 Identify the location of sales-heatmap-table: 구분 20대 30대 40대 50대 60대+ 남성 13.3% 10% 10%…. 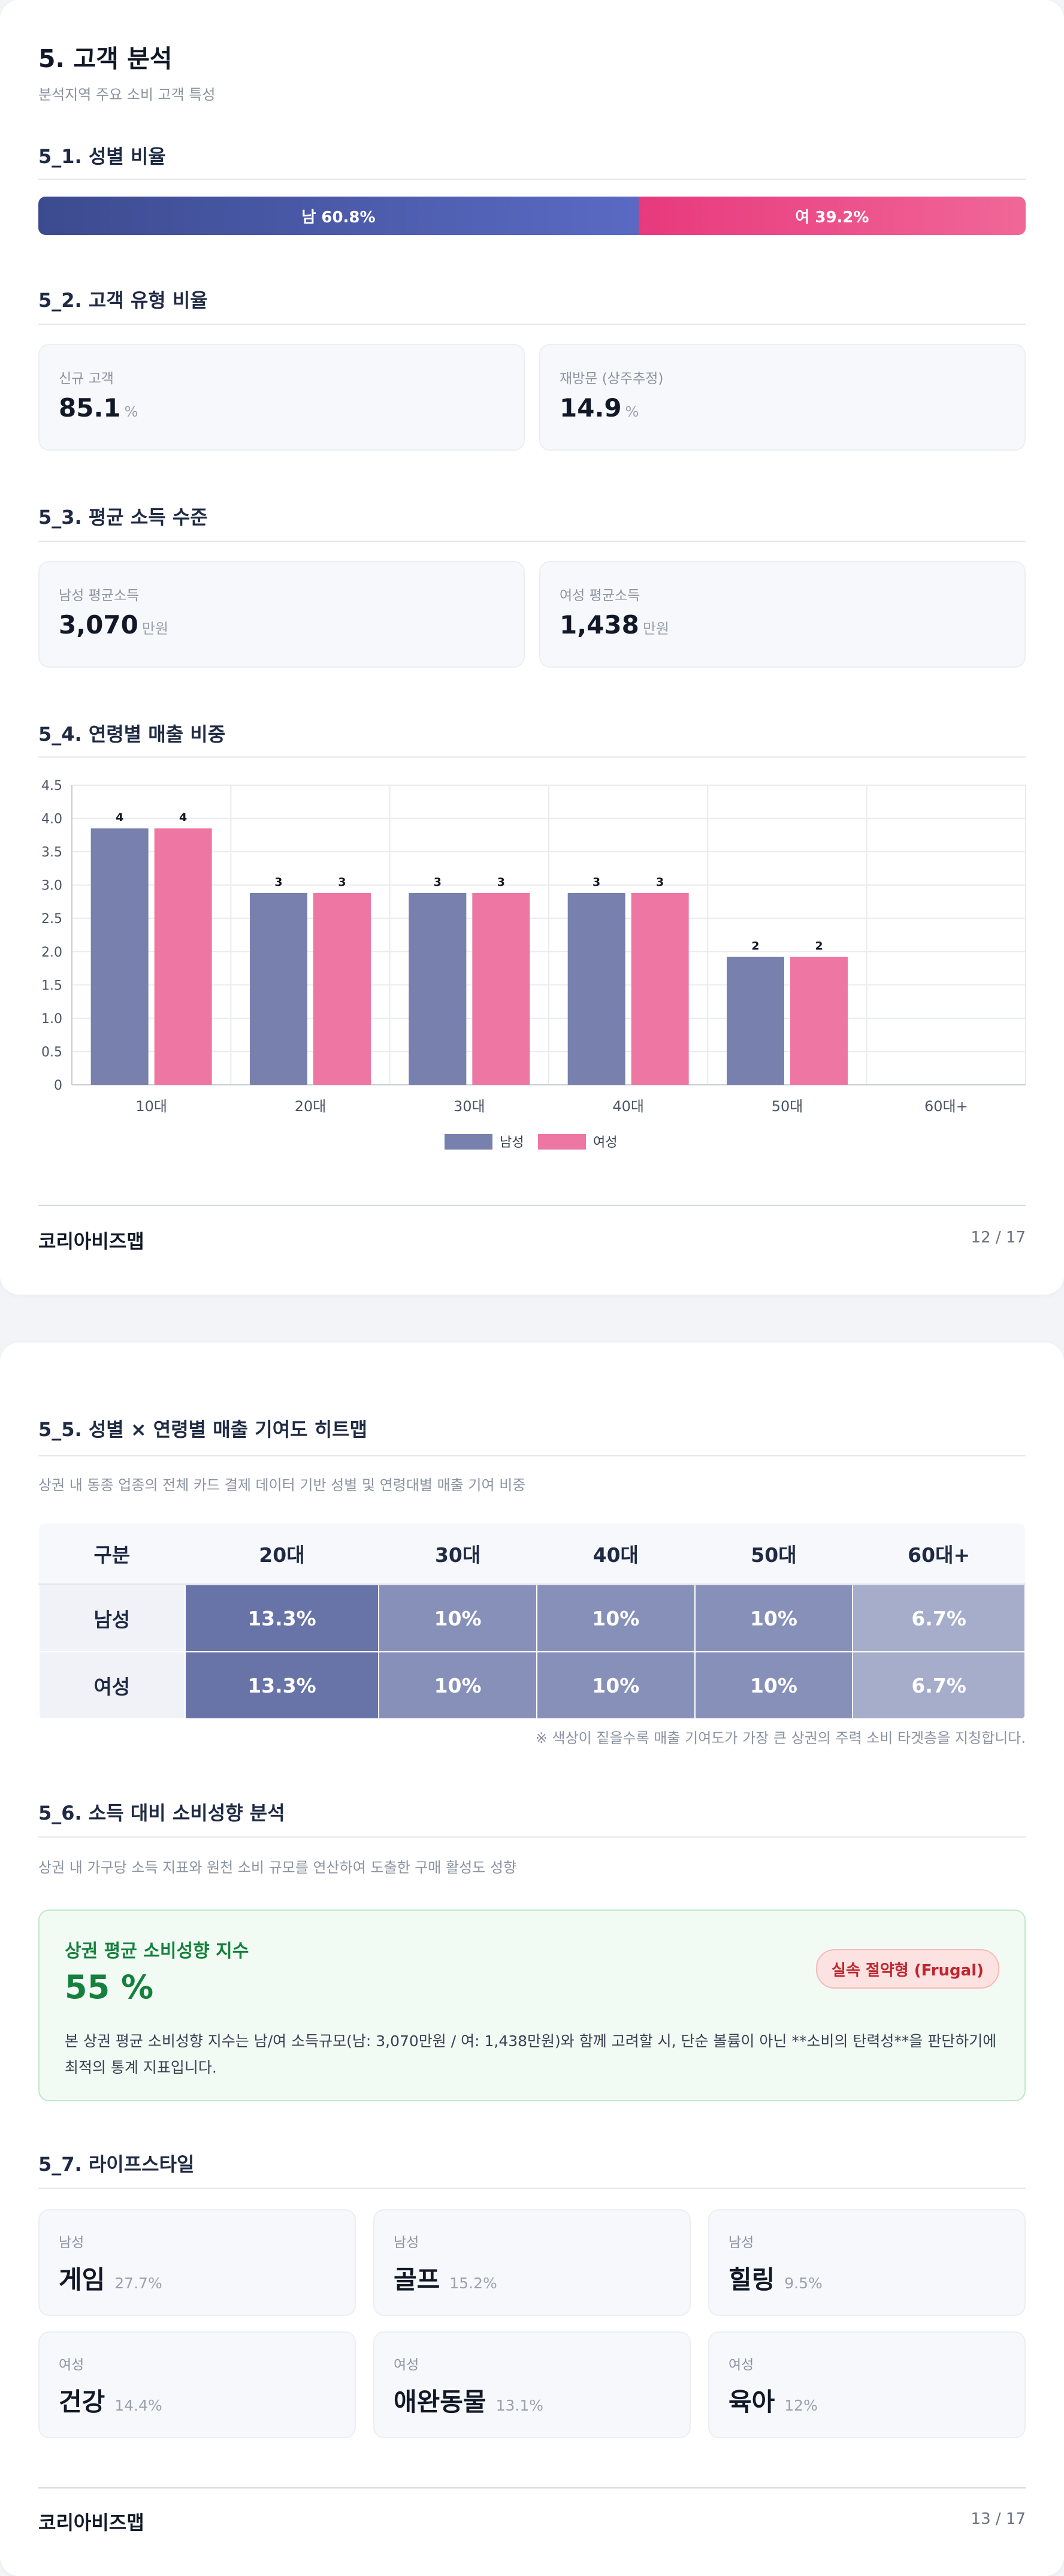
(532, 1622).